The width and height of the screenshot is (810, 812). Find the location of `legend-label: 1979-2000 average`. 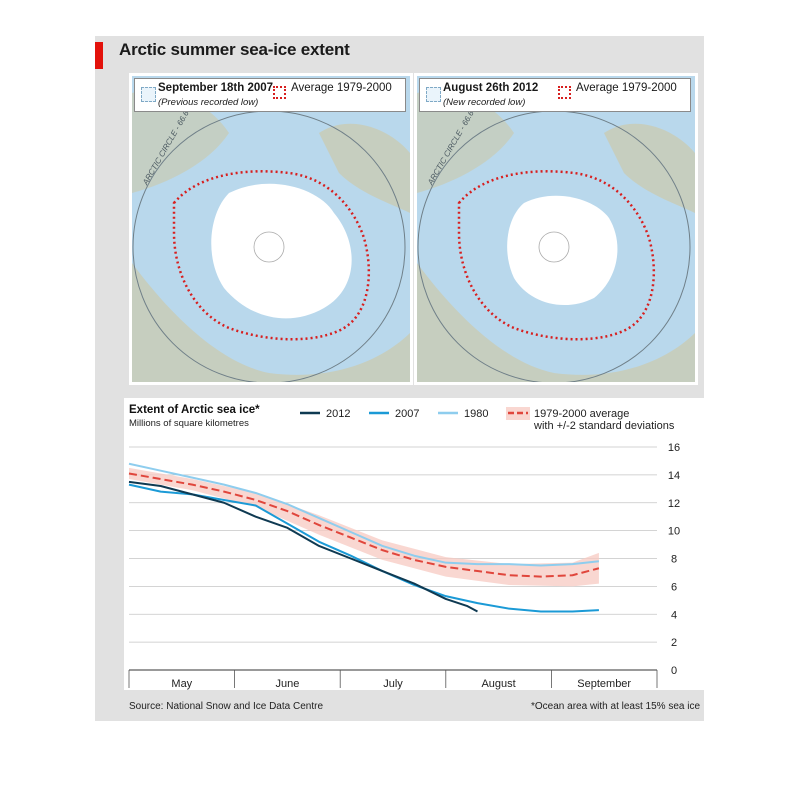

legend-label: 1979-2000 average is located at coordinates (581, 414).